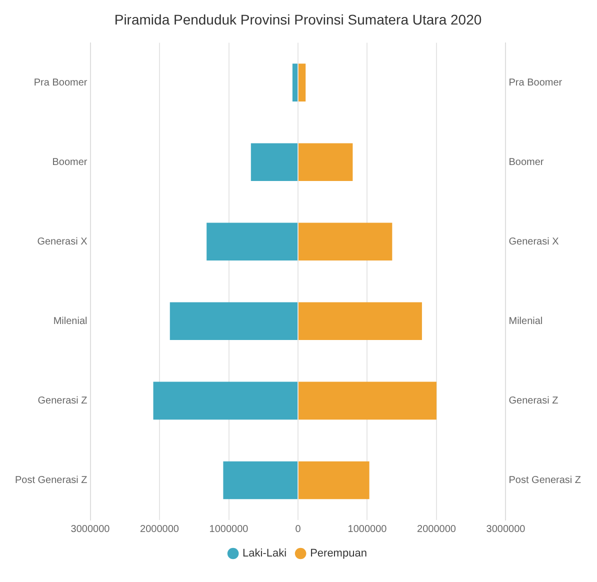 Image resolution: width=597 pixels, height=582 pixels. I want to click on y-tick-label: Boomer, so click(70, 162).